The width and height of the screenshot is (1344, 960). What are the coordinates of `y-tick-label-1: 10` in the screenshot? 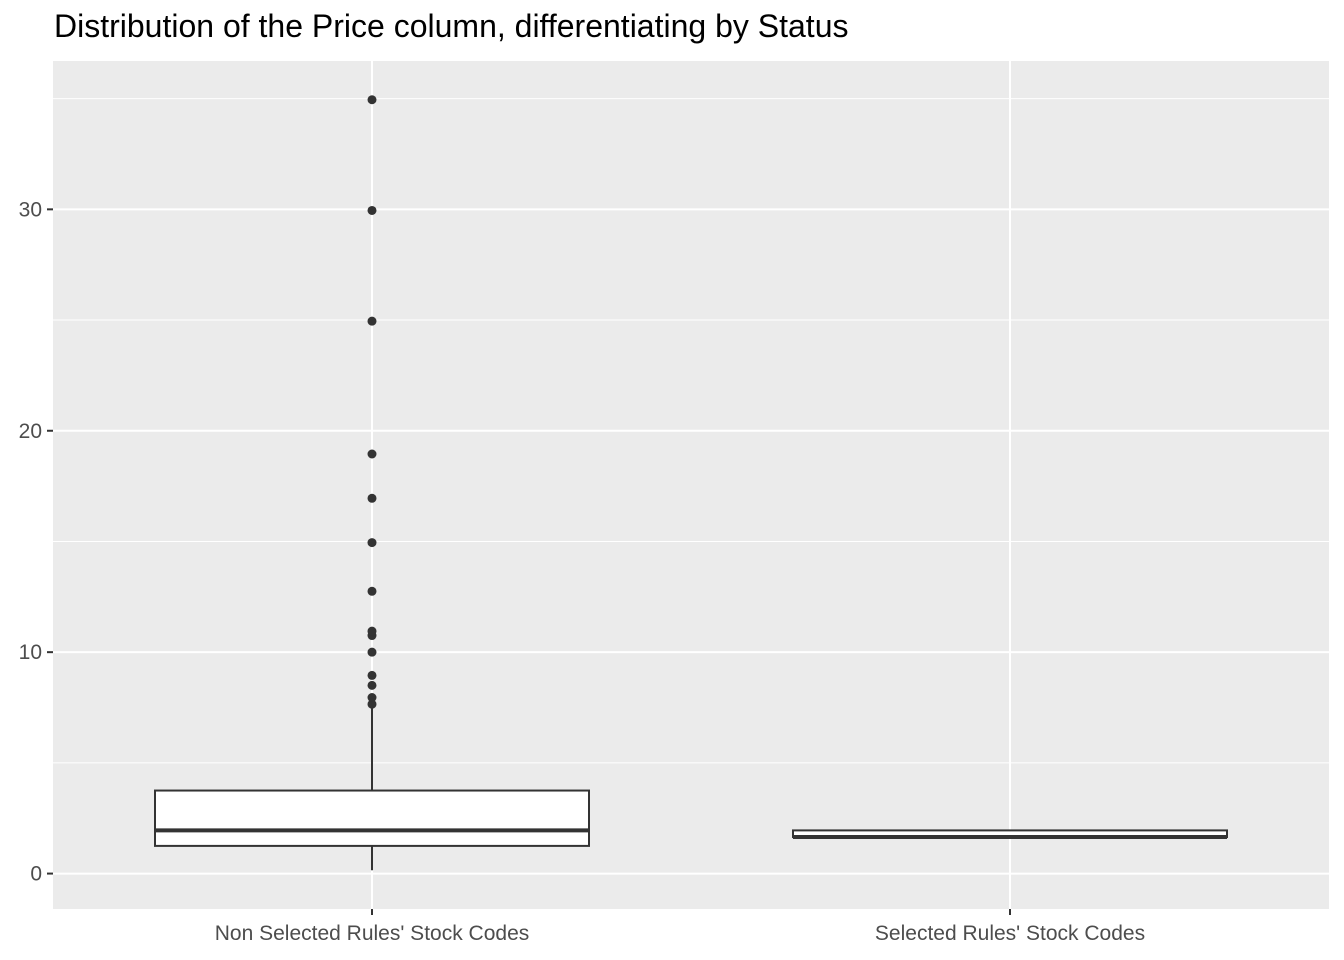 It's located at (30, 652).